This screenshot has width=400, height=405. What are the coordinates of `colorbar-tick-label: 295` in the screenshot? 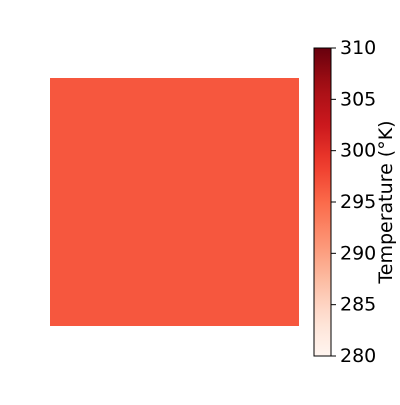 It's located at (358, 202).